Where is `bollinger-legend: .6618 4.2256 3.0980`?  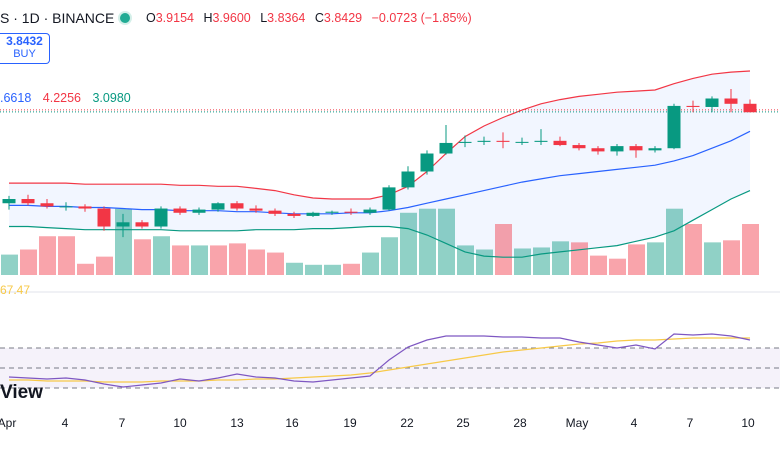 bollinger-legend: .6618 4.2256 3.0980 is located at coordinates (69, 98).